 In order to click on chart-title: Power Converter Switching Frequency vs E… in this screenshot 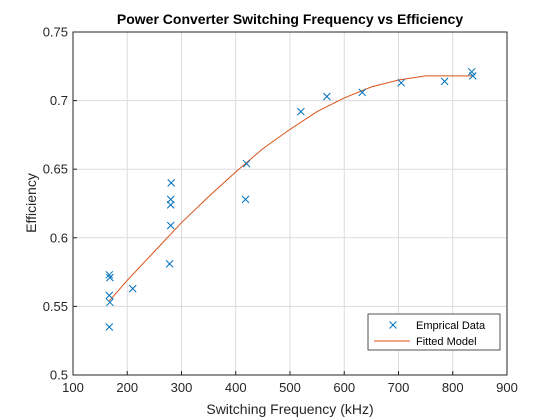, I will do `click(290, 19)`.